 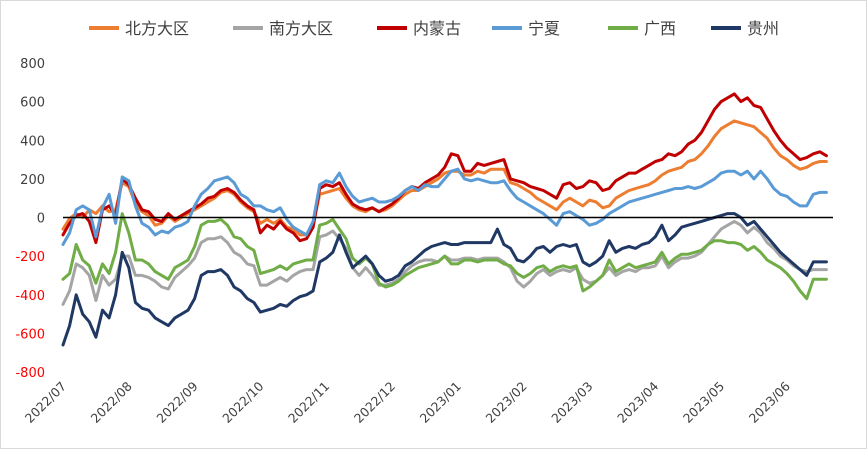 What do you see at coordinates (544, 28) in the screenshot?
I see `legend-label: 宁夏` at bounding box center [544, 28].